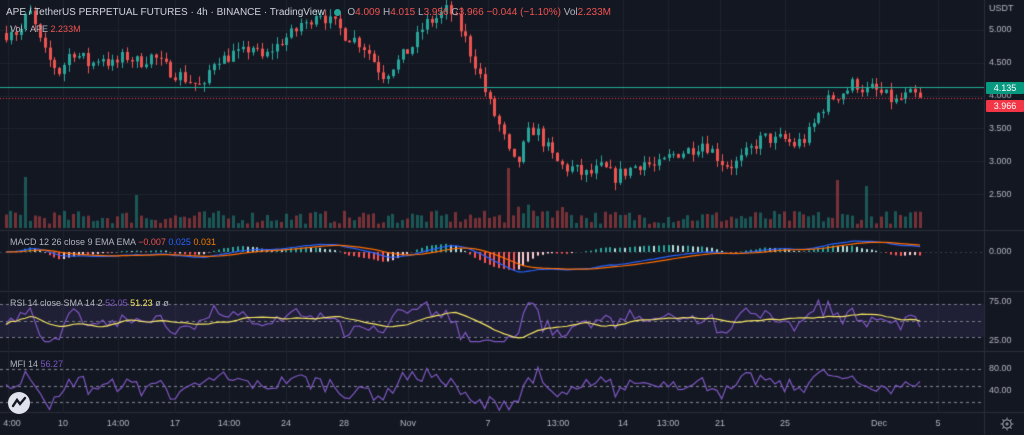 The width and height of the screenshot is (1024, 435). I want to click on ohlc-low-value: 3.956, so click(436, 12).